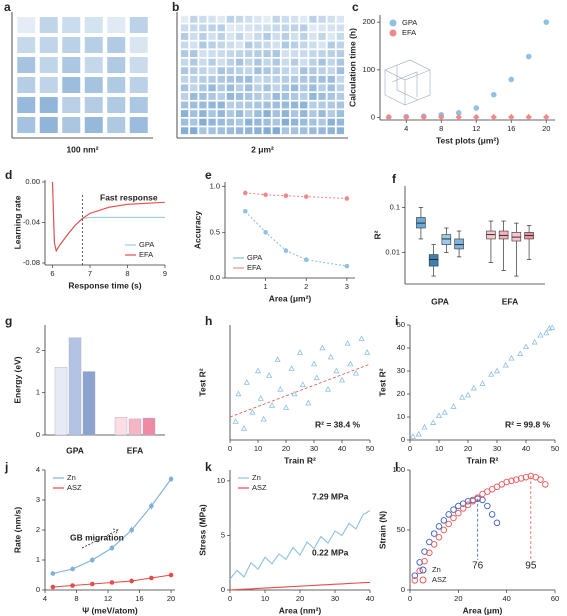  What do you see at coordinates (202, 530) in the screenshot?
I see `y-axis-label: Stress (MPa)` at bounding box center [202, 530].